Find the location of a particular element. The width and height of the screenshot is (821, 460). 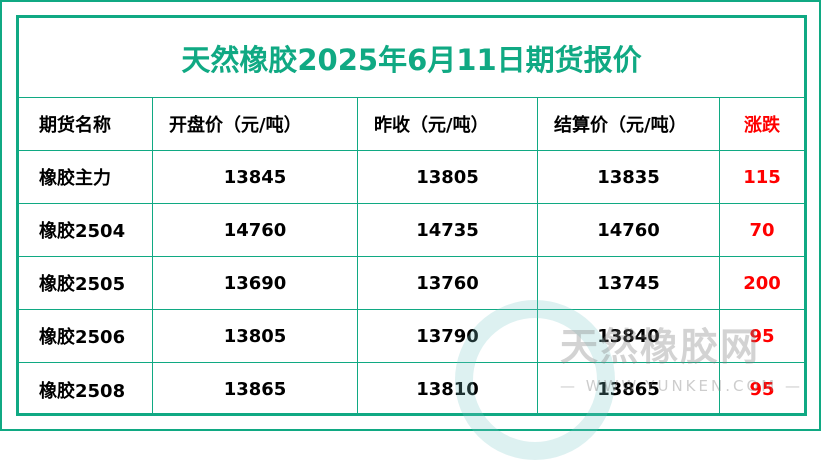

header-row: 期货名称 开盘价（元/吨） 昨收（元/吨） 结算价（元/吨） 涨跌 is located at coordinates (411, 124).